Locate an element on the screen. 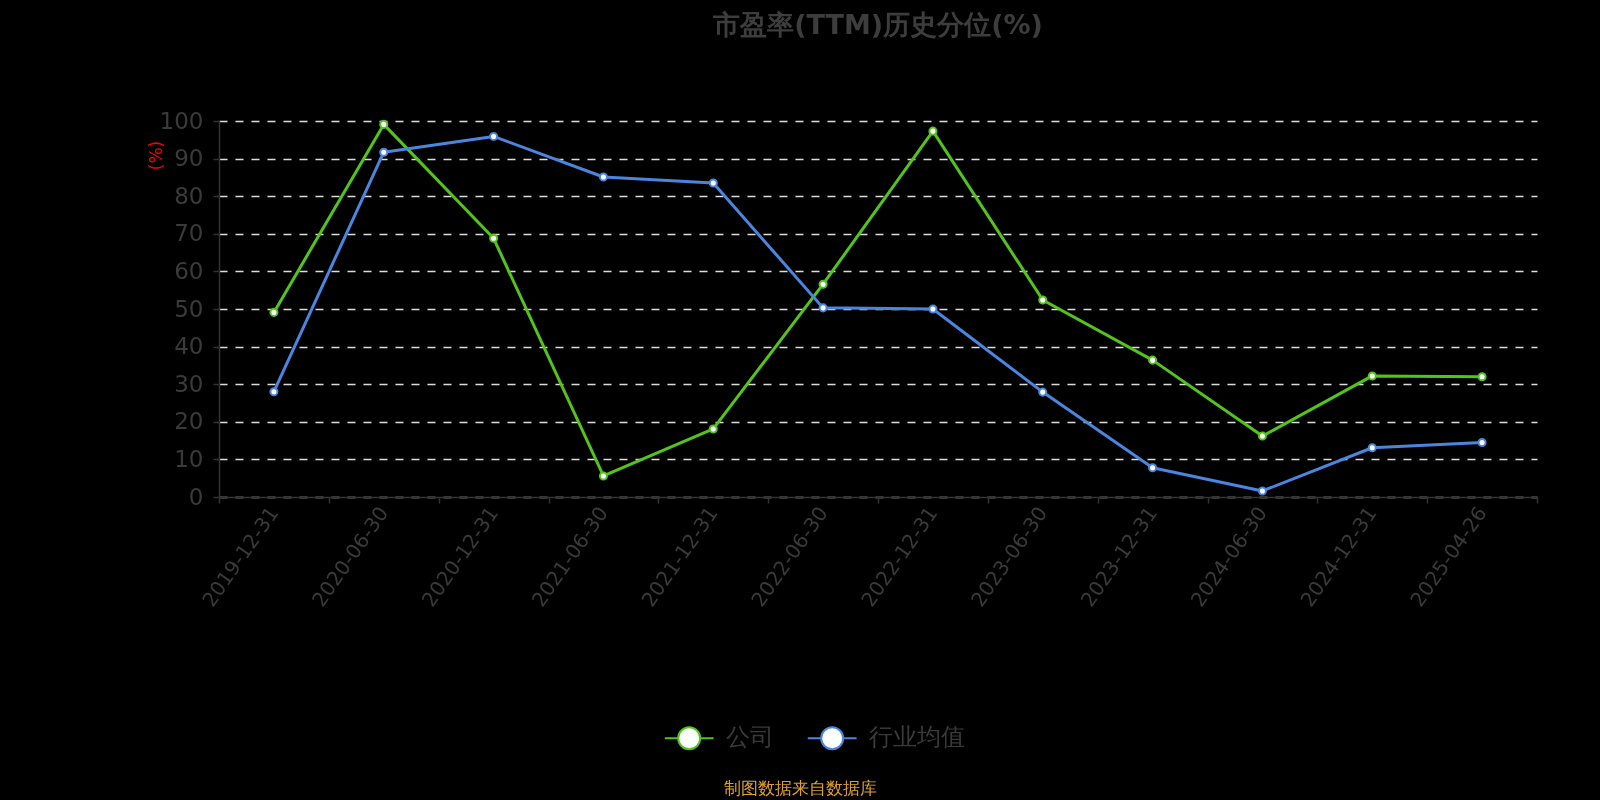 The height and width of the screenshot is (800, 1600). y-tick-label: 70 is located at coordinates (189, 233).